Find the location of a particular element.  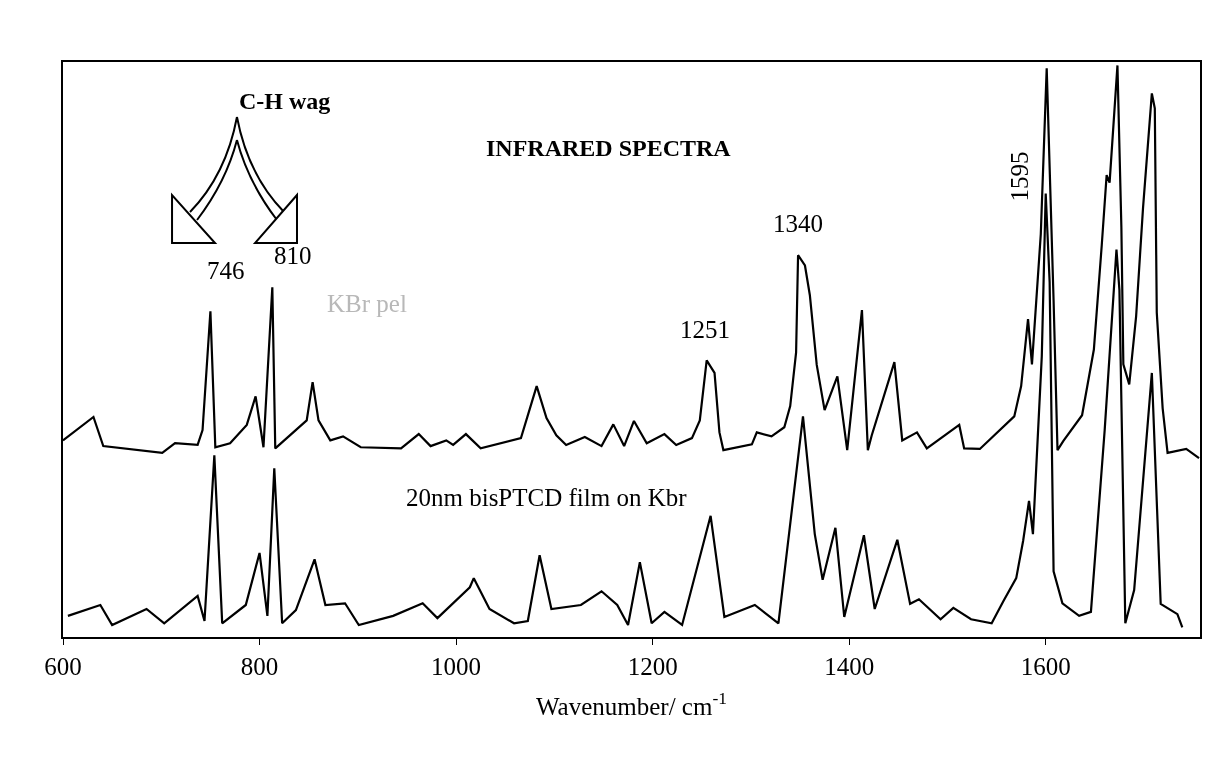

x-tick-label: 600 is located at coordinates (63, 666).